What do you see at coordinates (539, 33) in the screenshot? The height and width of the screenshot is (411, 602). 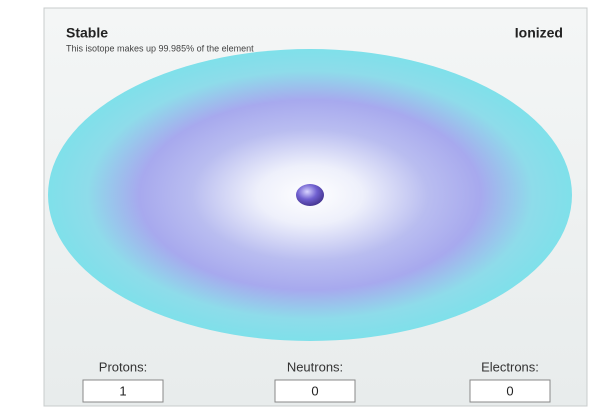 I see `charge-label: Ionized` at bounding box center [539, 33].